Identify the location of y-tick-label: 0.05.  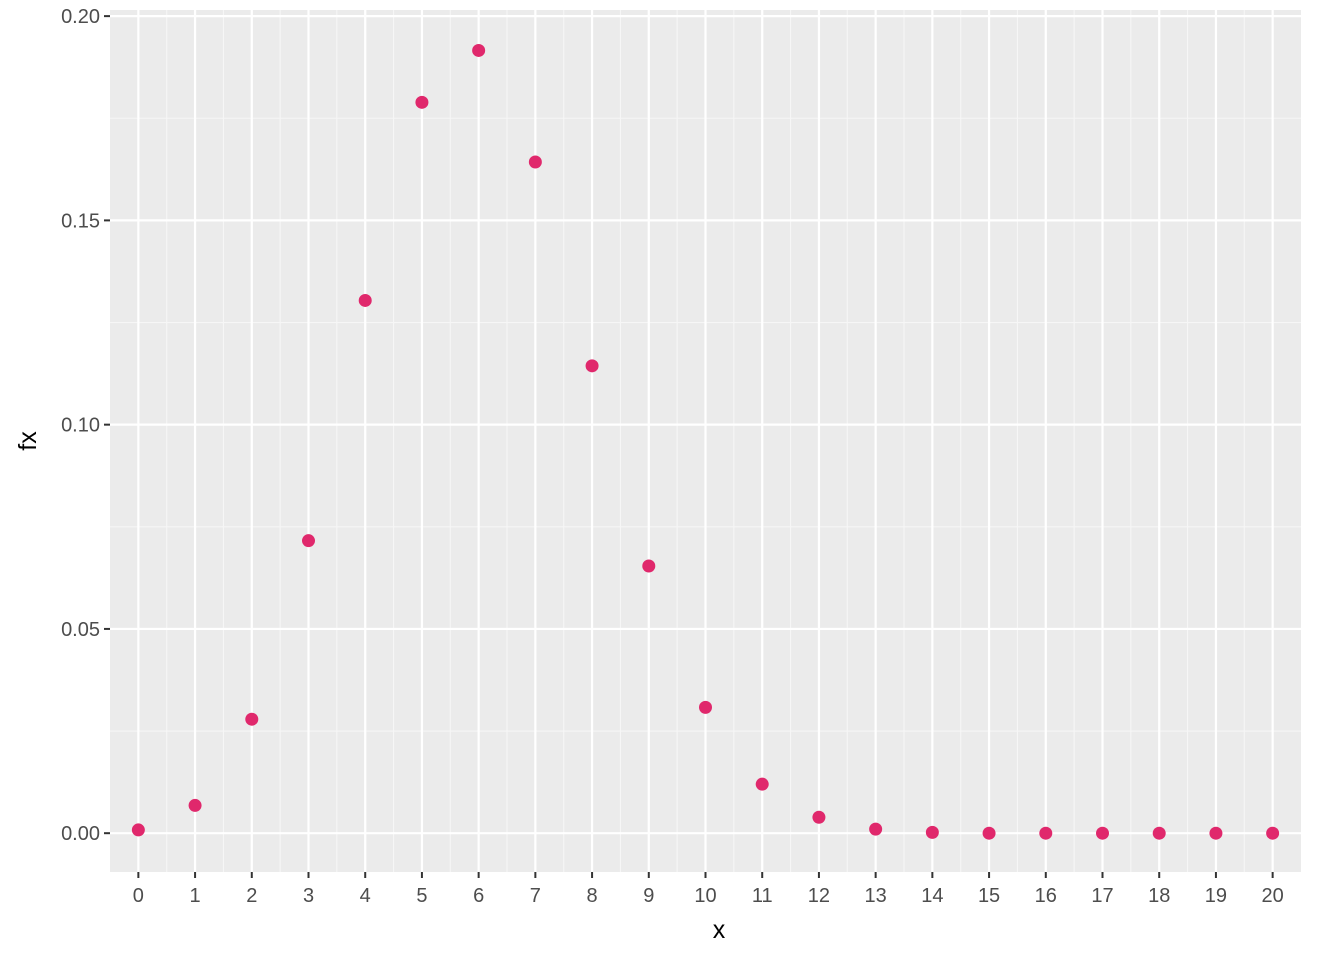
(80, 630).